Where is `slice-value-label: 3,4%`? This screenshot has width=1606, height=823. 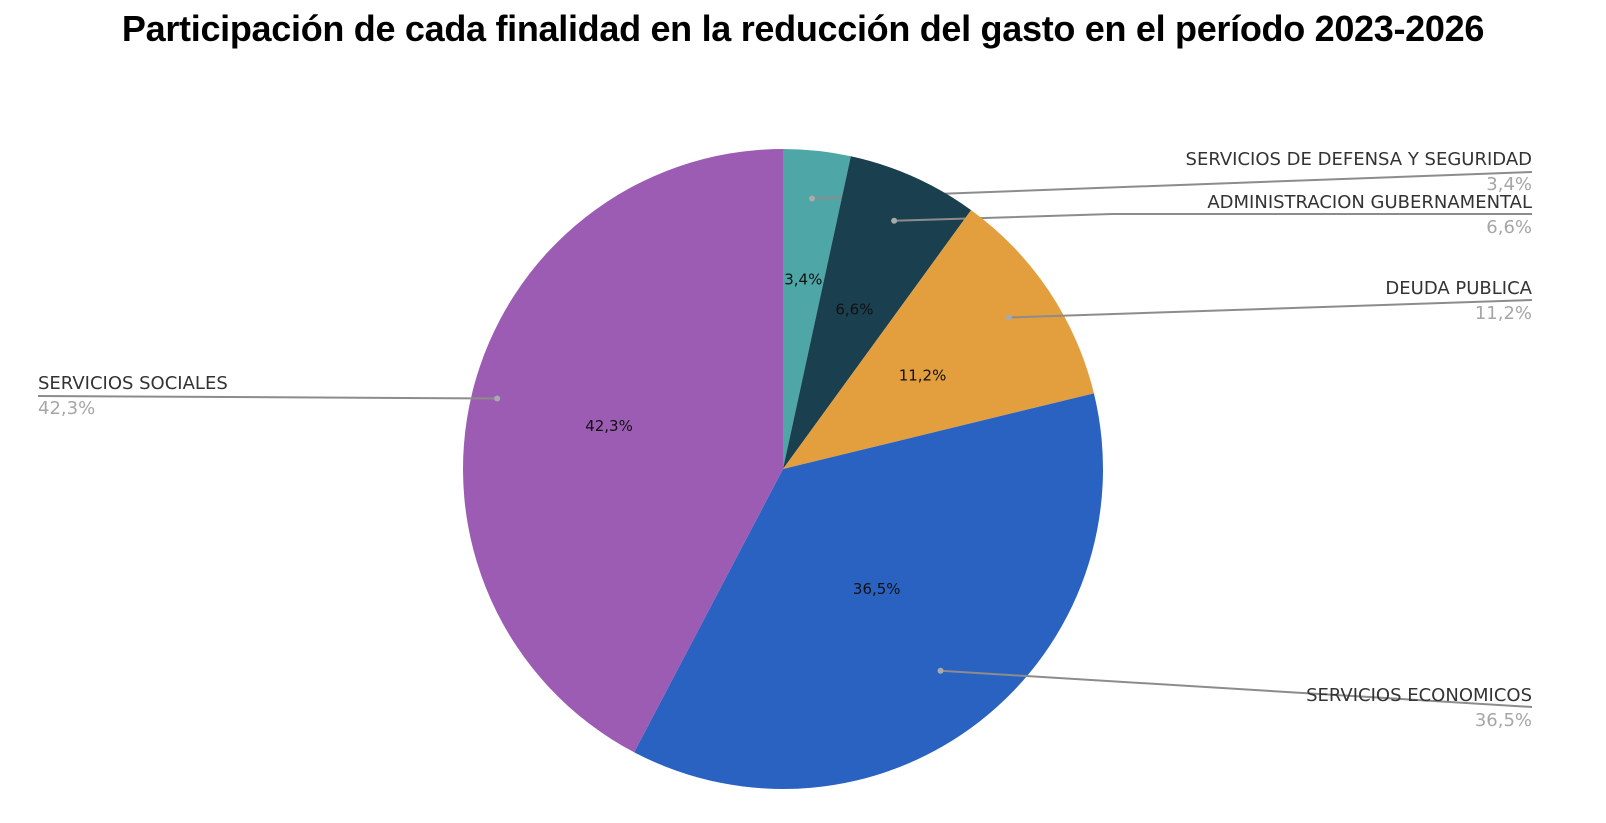
slice-value-label: 3,4% is located at coordinates (803, 280).